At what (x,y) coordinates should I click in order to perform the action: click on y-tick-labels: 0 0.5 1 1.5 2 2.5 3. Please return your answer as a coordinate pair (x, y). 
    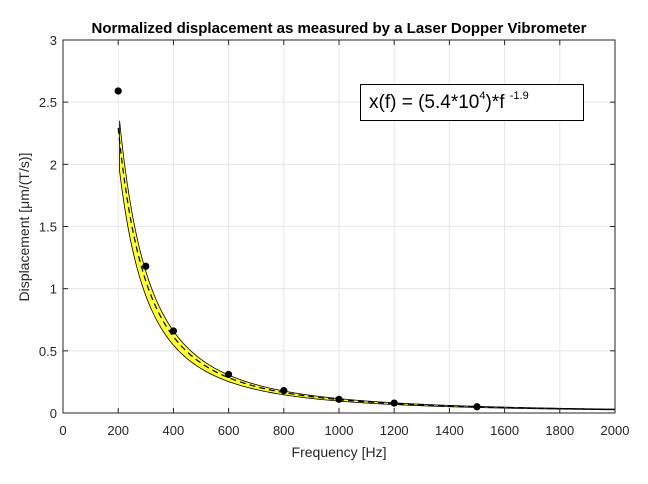
    Looking at the image, I should click on (48, 227).